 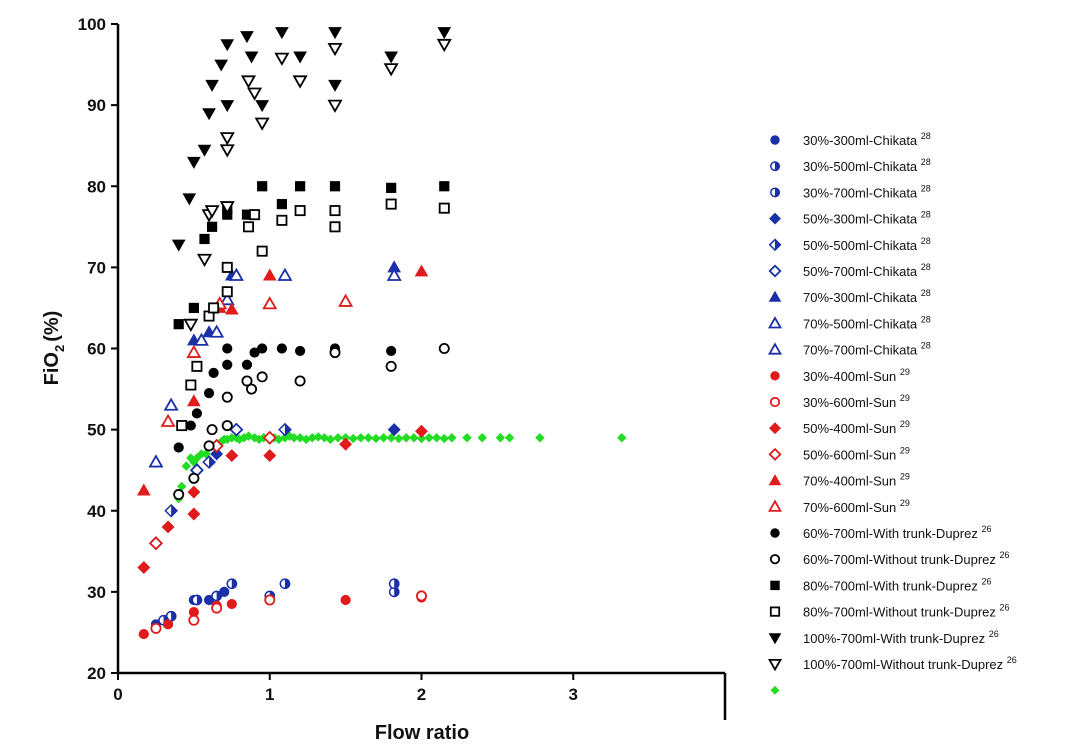 What do you see at coordinates (986, 529) in the screenshot?
I see `legend-label-ref: 26` at bounding box center [986, 529].